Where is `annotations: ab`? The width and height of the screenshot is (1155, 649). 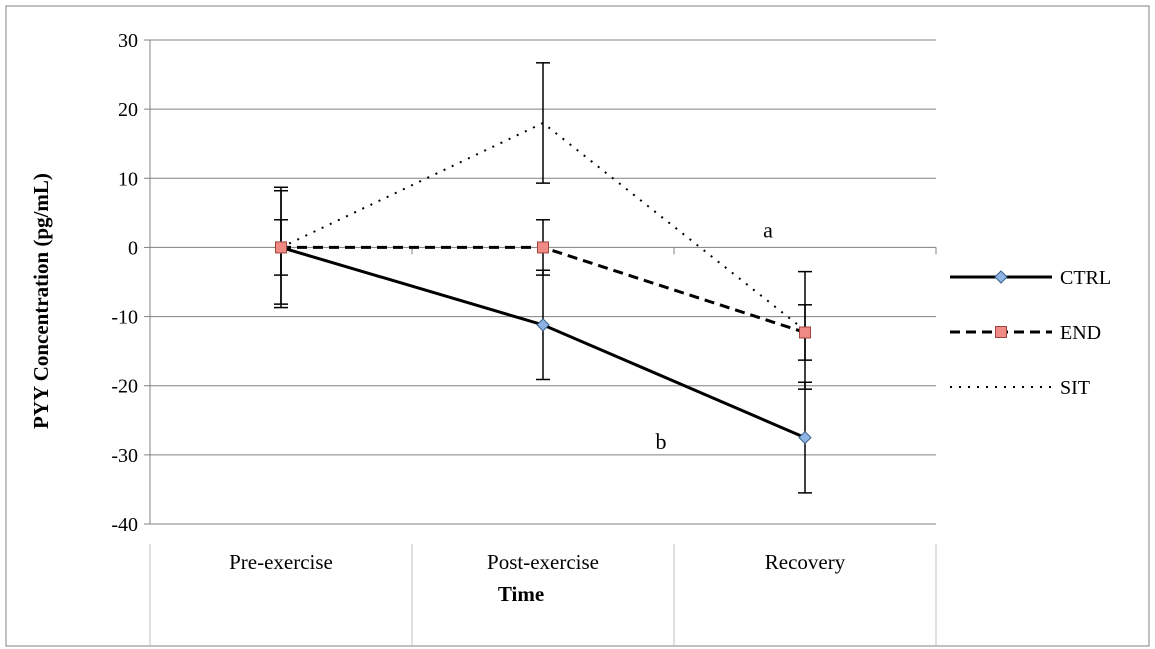 annotations: ab is located at coordinates (715, 335).